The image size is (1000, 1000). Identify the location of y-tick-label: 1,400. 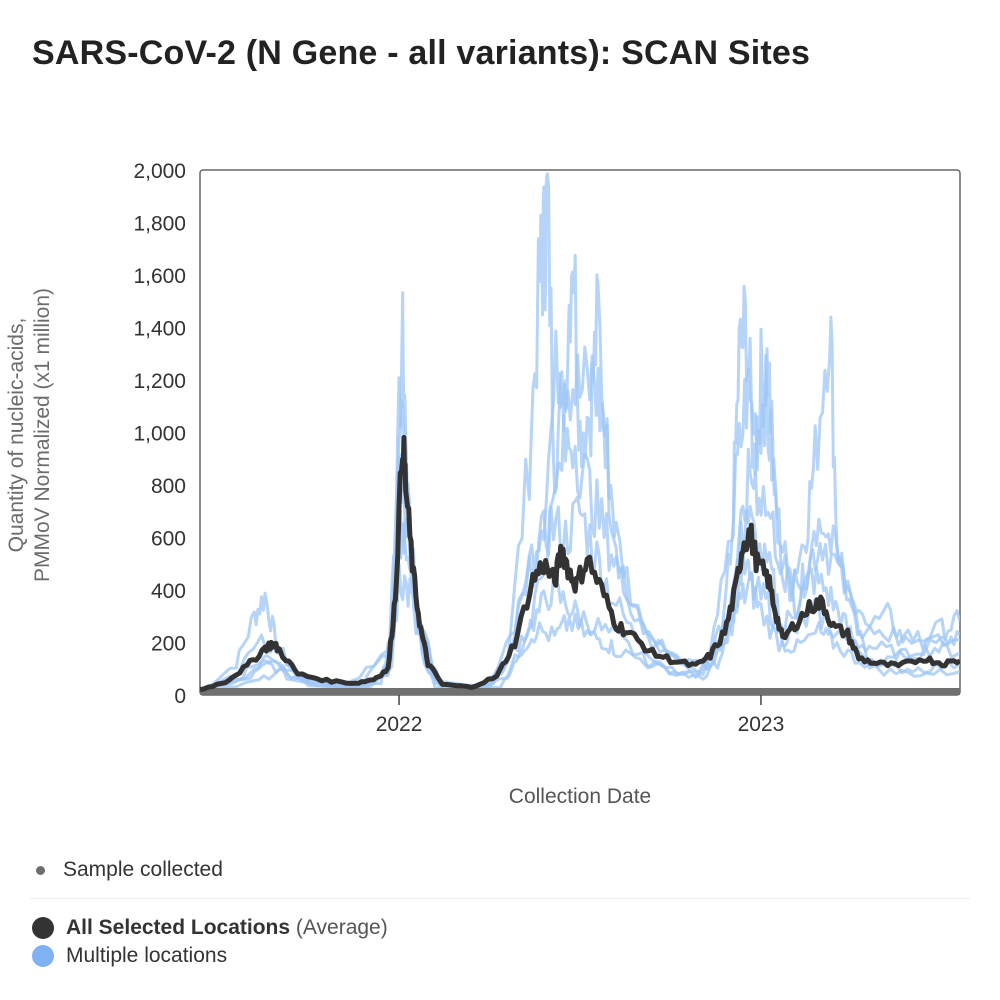
(159, 329).